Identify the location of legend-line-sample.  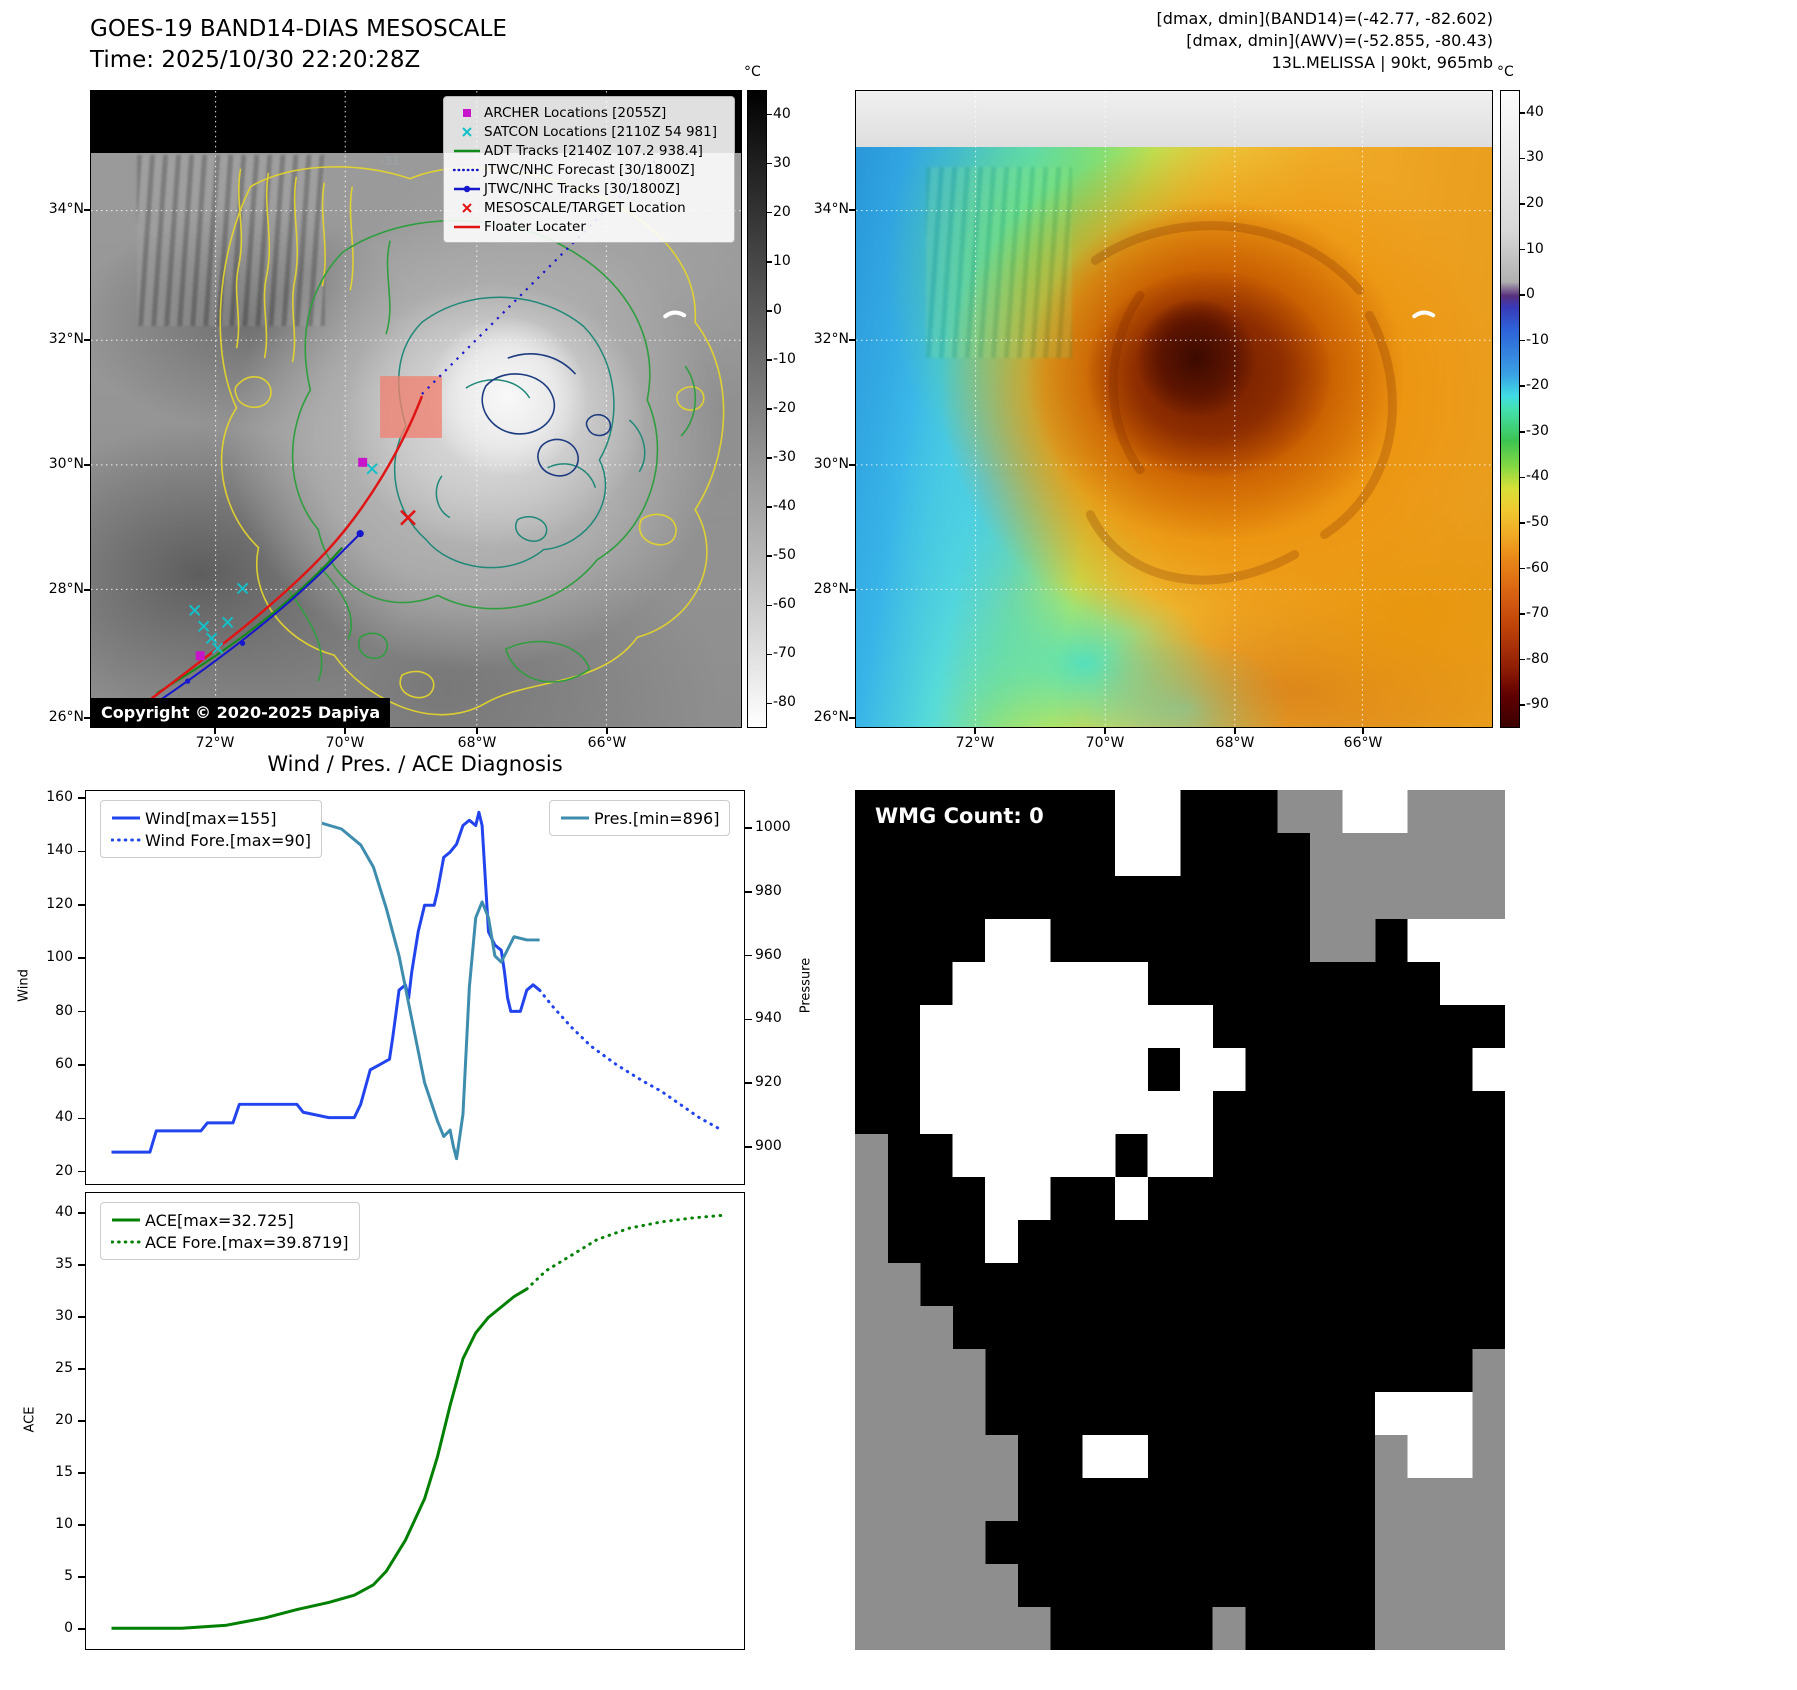
(128, 1242).